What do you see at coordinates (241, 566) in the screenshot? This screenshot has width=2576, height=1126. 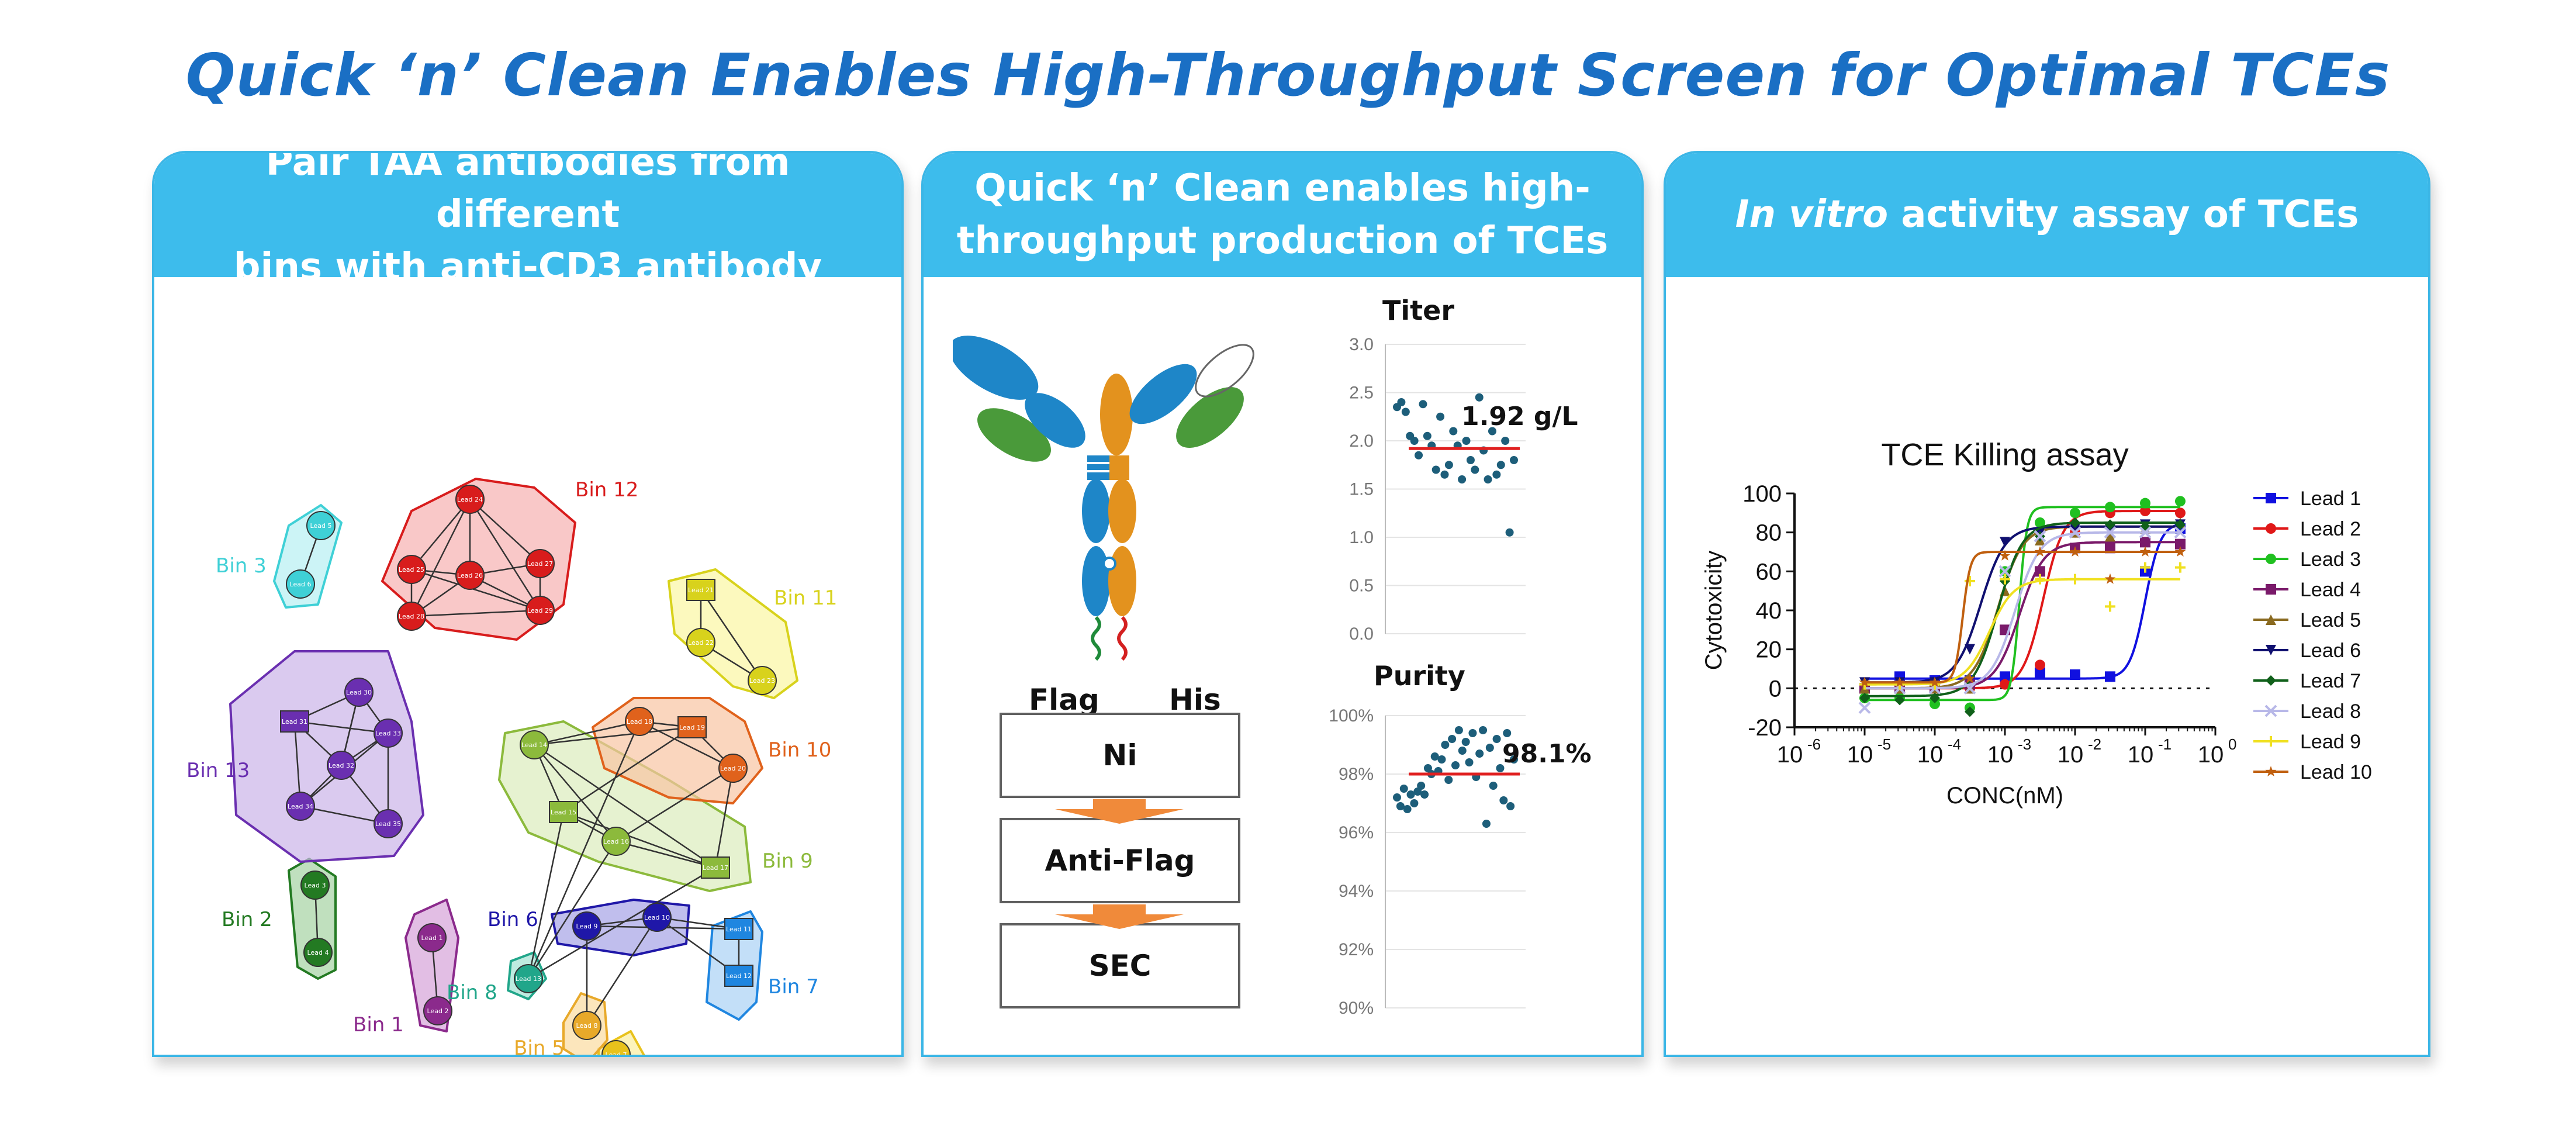 I see `bin-label: Bin 3` at bounding box center [241, 566].